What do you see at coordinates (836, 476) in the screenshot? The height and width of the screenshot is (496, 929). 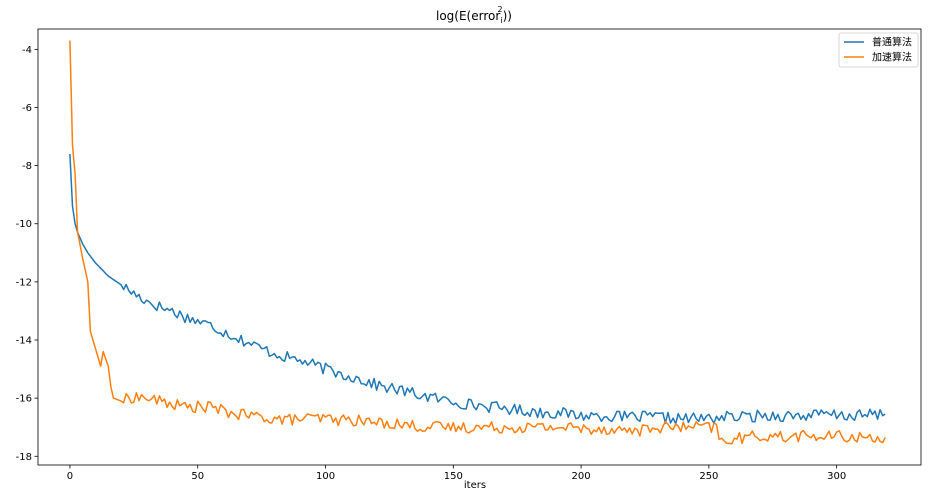 I see `x-tick-label: 300` at bounding box center [836, 476].